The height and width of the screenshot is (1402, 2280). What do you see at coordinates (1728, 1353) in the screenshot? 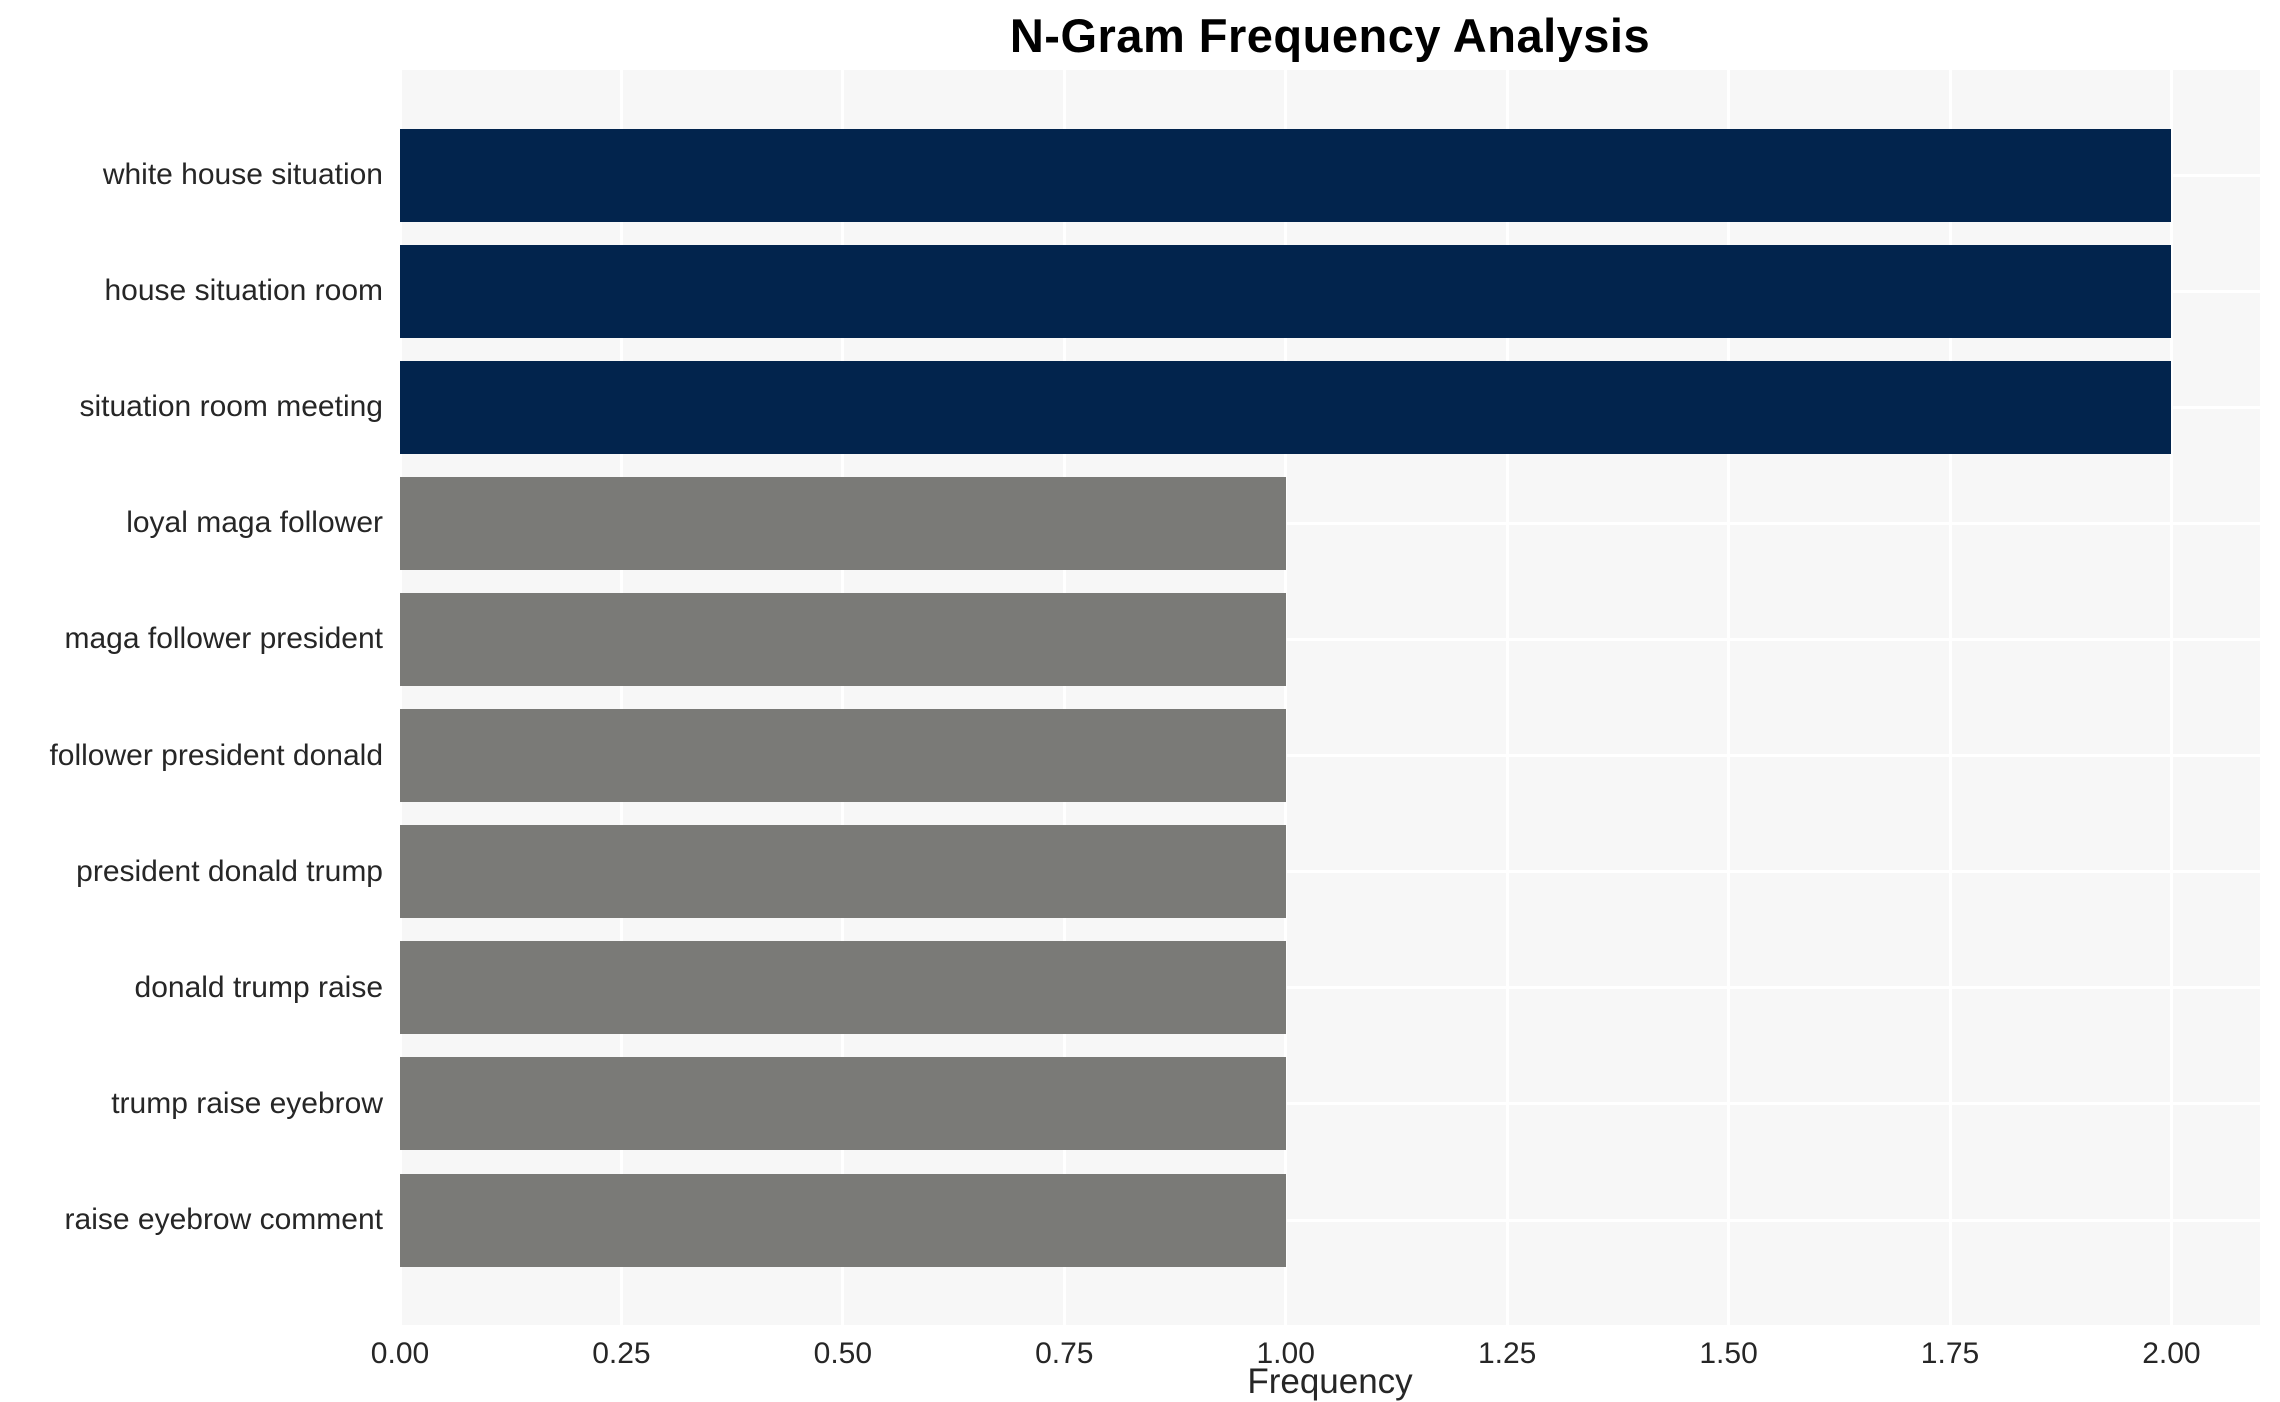
I see `x-tick-label: 1.50` at bounding box center [1728, 1353].